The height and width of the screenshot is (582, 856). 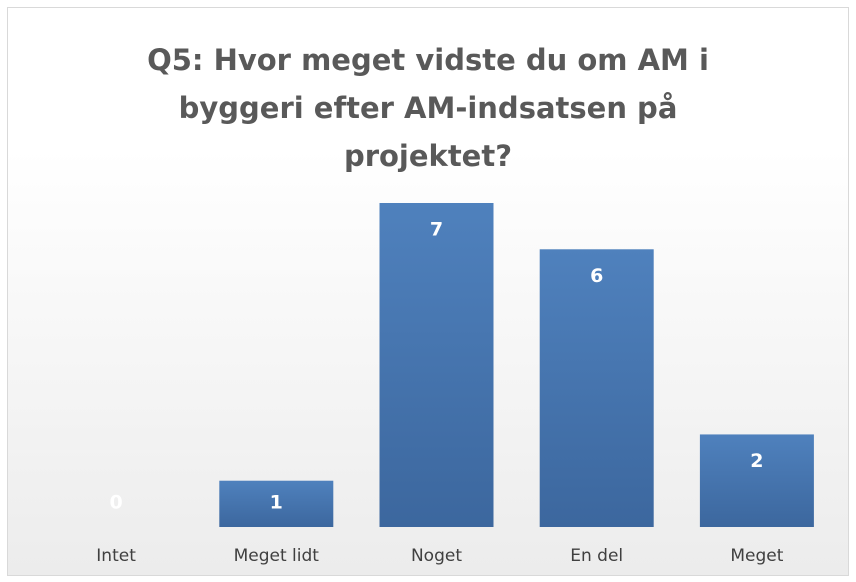 I want to click on data-label: 1, so click(x=276, y=503).